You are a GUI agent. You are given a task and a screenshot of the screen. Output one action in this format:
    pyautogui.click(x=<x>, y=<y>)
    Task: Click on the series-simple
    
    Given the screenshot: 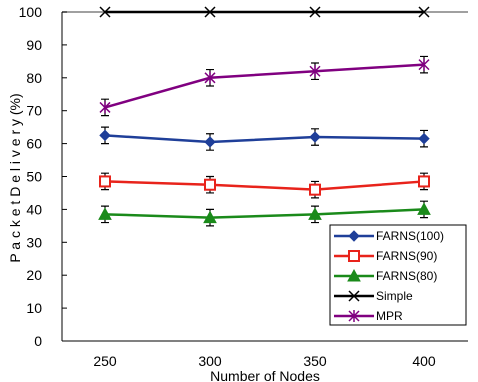 What is the action you would take?
    pyautogui.click(x=264, y=12)
    